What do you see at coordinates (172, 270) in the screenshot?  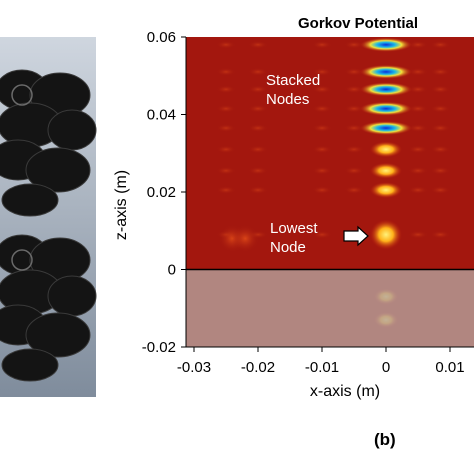 I see `y-tick-label: 0` at bounding box center [172, 270].